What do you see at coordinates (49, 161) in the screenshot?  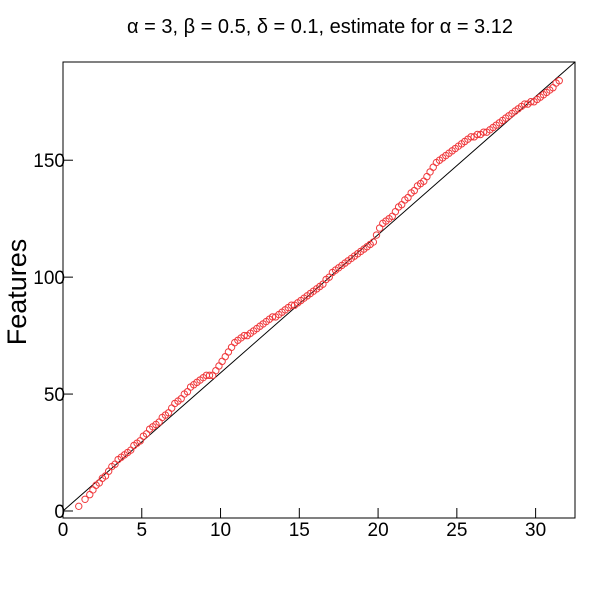 I see `y-tick-label: 150` at bounding box center [49, 161].